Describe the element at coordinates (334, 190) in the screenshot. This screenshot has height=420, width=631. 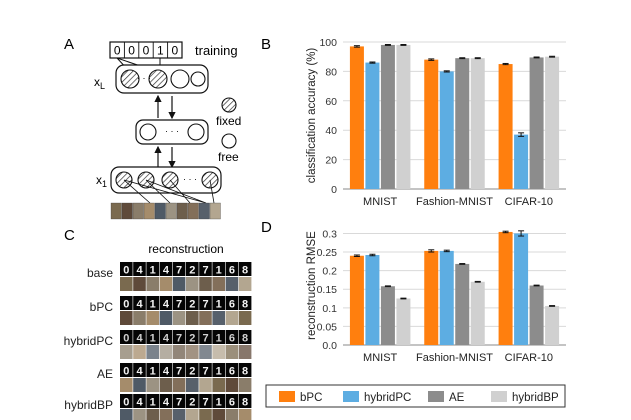
I see `y-tick-label: 0` at that location.